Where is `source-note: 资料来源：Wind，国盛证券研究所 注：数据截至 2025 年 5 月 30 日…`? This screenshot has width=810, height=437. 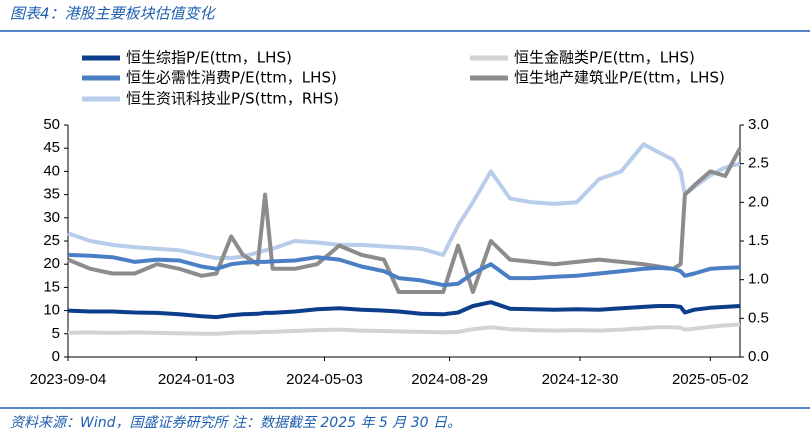
source-note: 资料来源：Wind，国盛证券研究所 注：数据截至 2025 年 5 月 30 日… is located at coordinates (235, 423).